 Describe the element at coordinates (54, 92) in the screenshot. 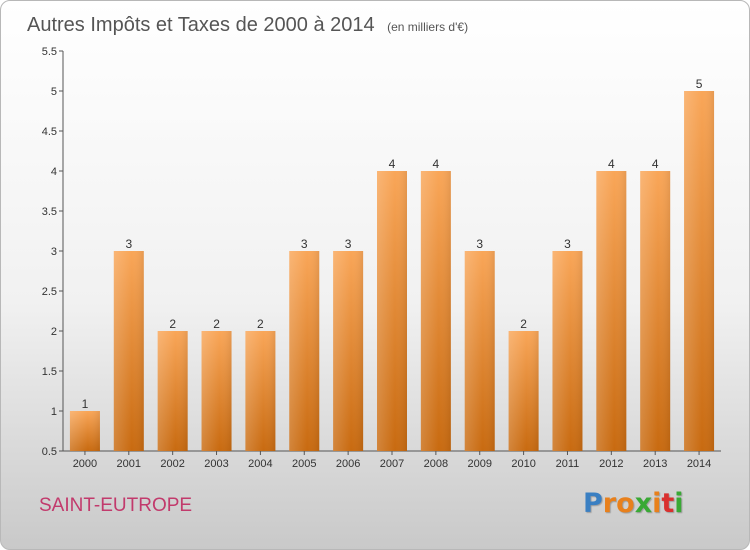

I see `y-tick-label: 5` at that location.